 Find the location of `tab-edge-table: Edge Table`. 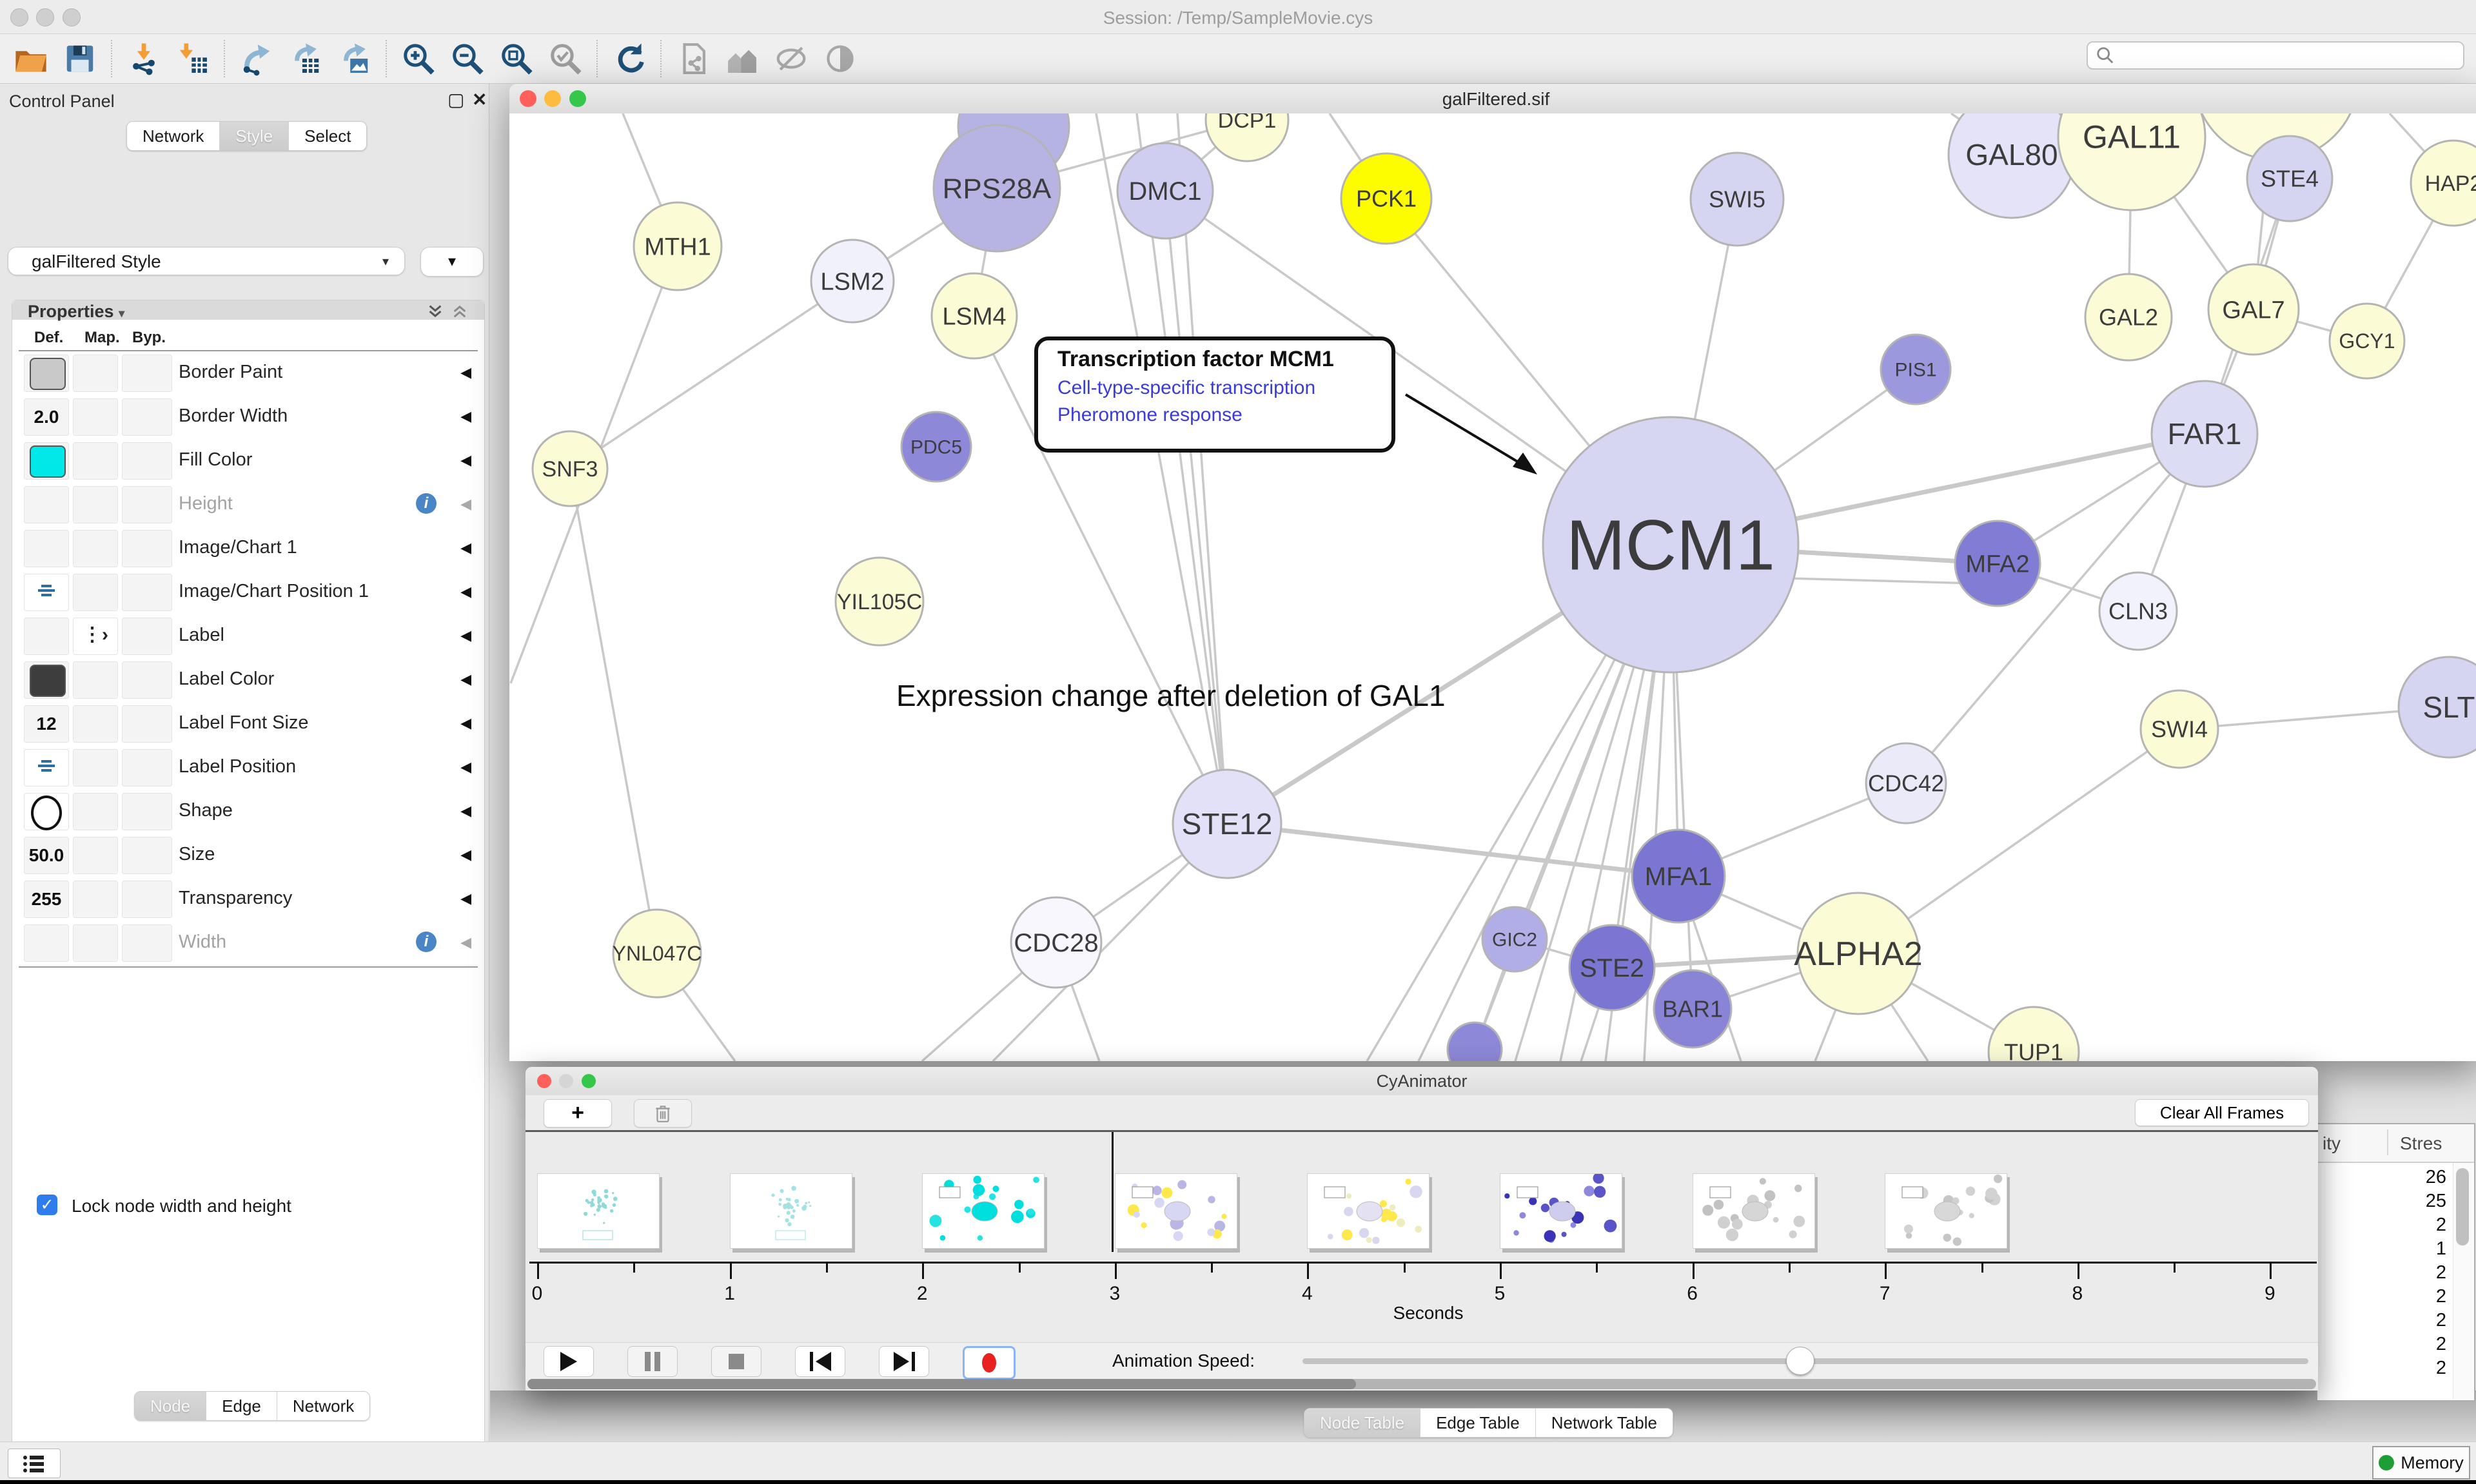

tab-edge-table: Edge Table is located at coordinates (1478, 1423).